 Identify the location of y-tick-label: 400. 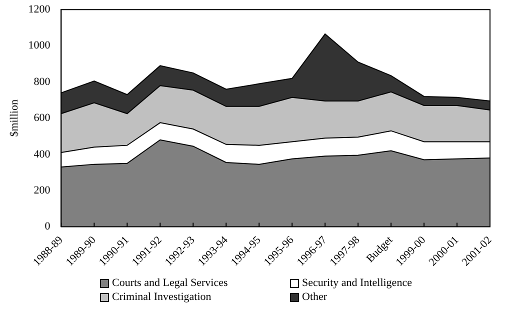
(42, 154).